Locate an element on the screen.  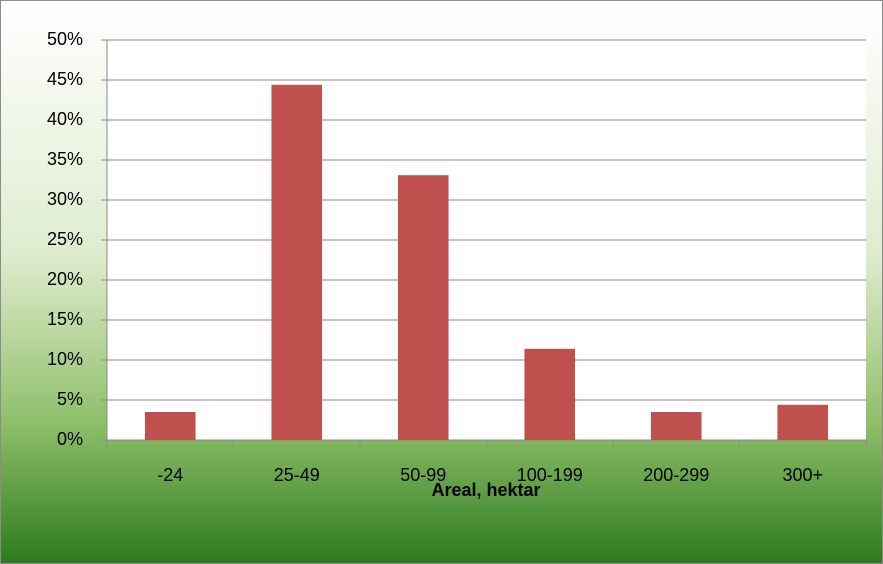
y-tick-label: 25% is located at coordinates (65, 239).